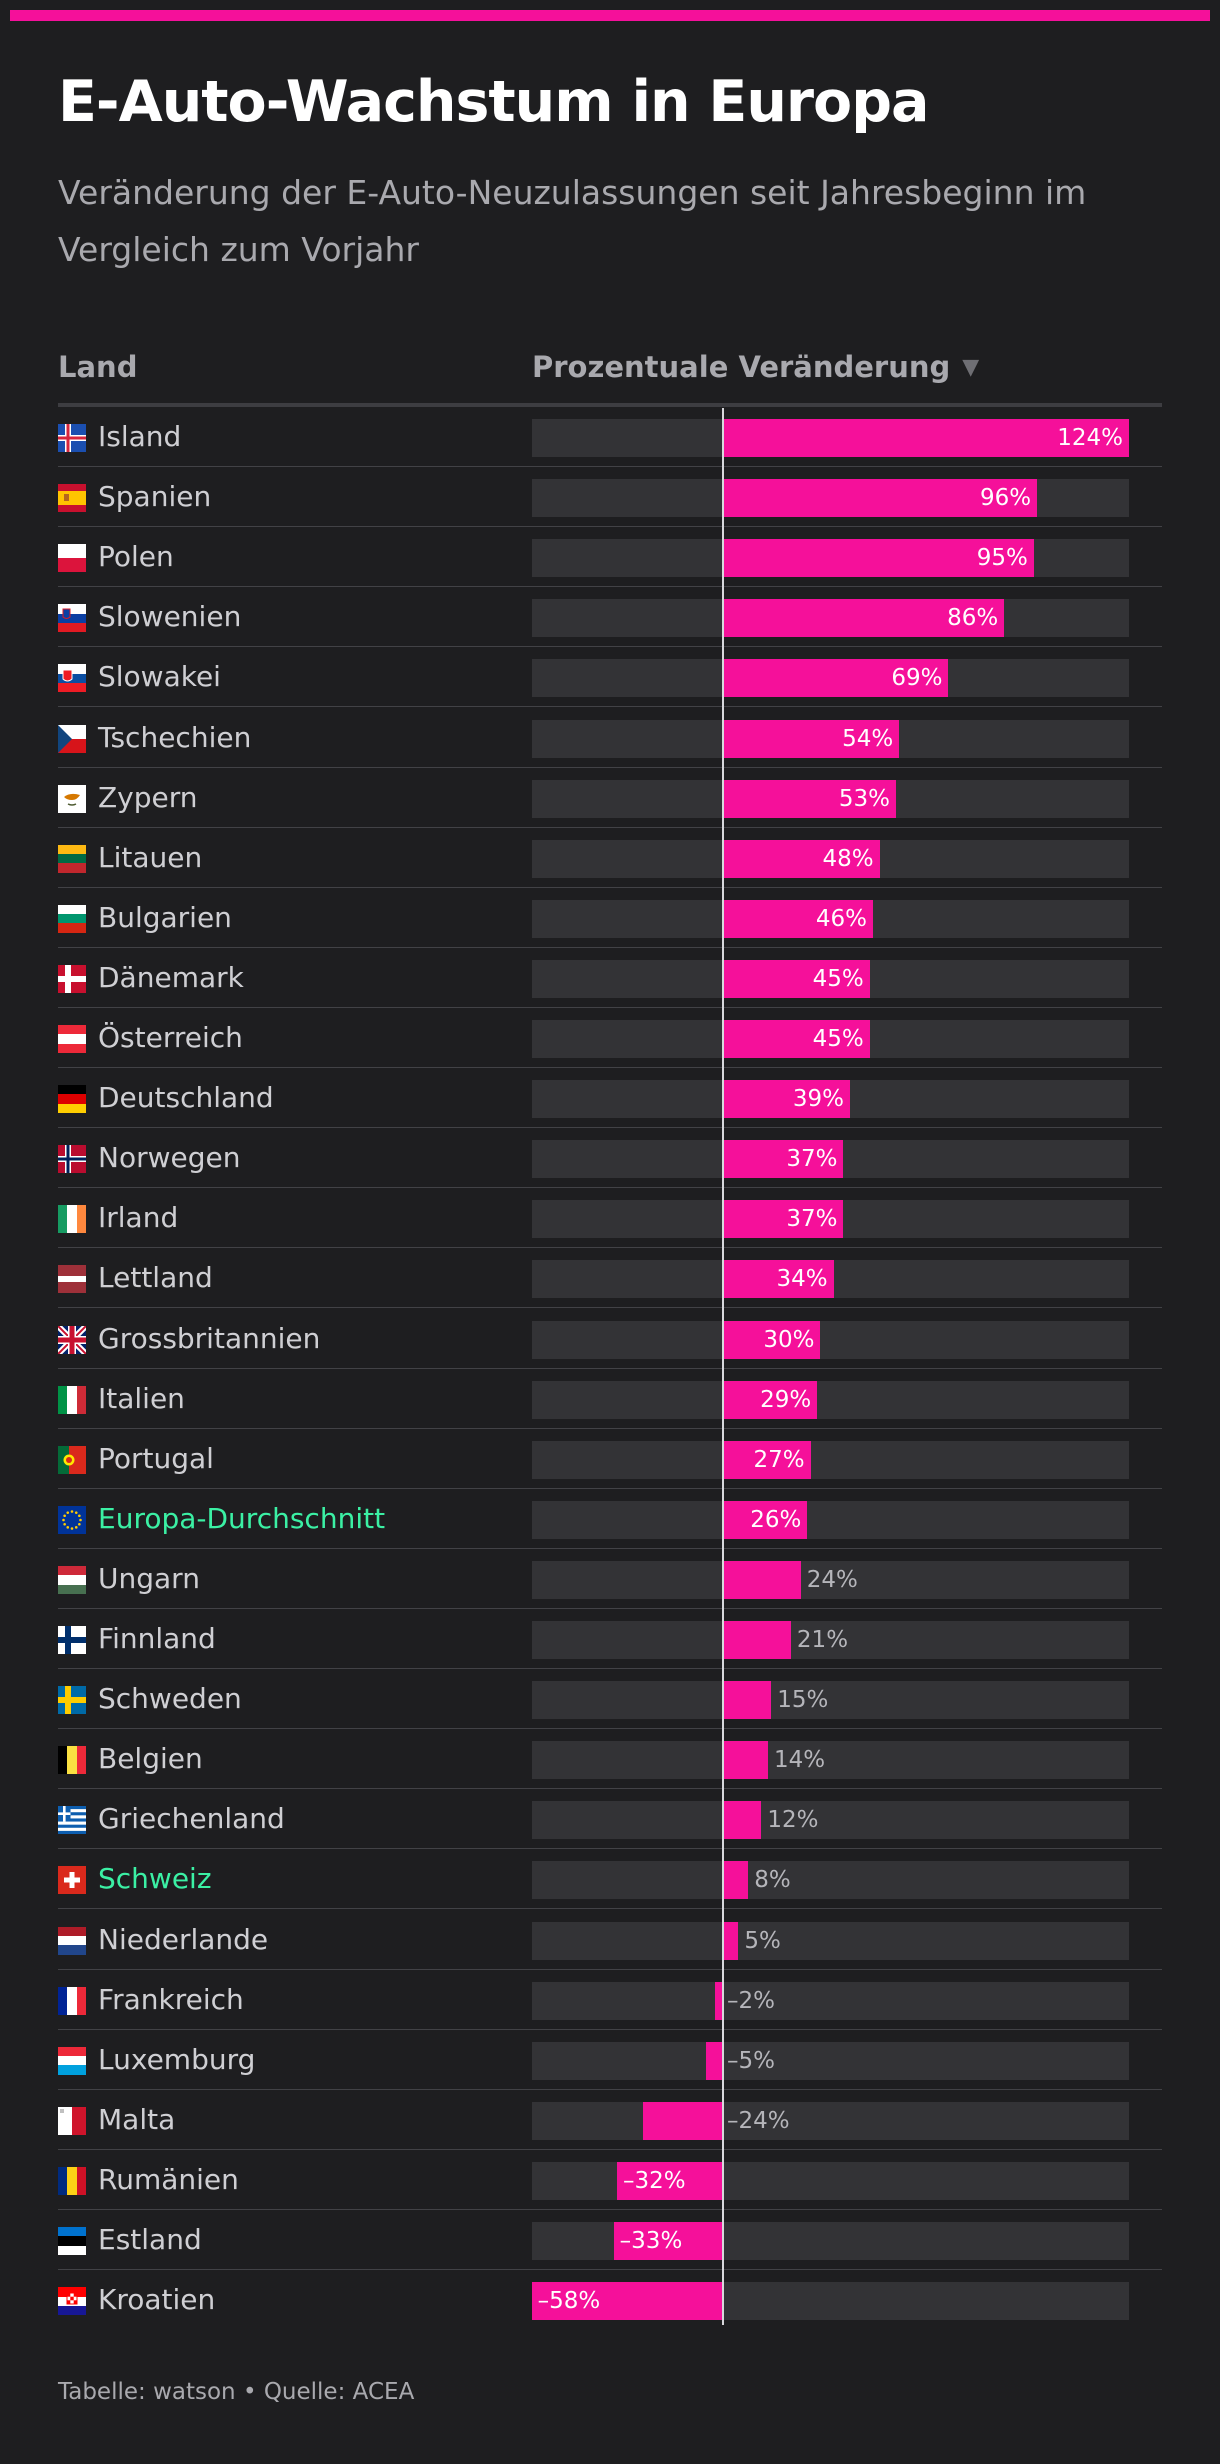 Image resolution: width=1220 pixels, height=2464 pixels. What do you see at coordinates (72, 2180) in the screenshot?
I see `romania-flag-icon` at bounding box center [72, 2180].